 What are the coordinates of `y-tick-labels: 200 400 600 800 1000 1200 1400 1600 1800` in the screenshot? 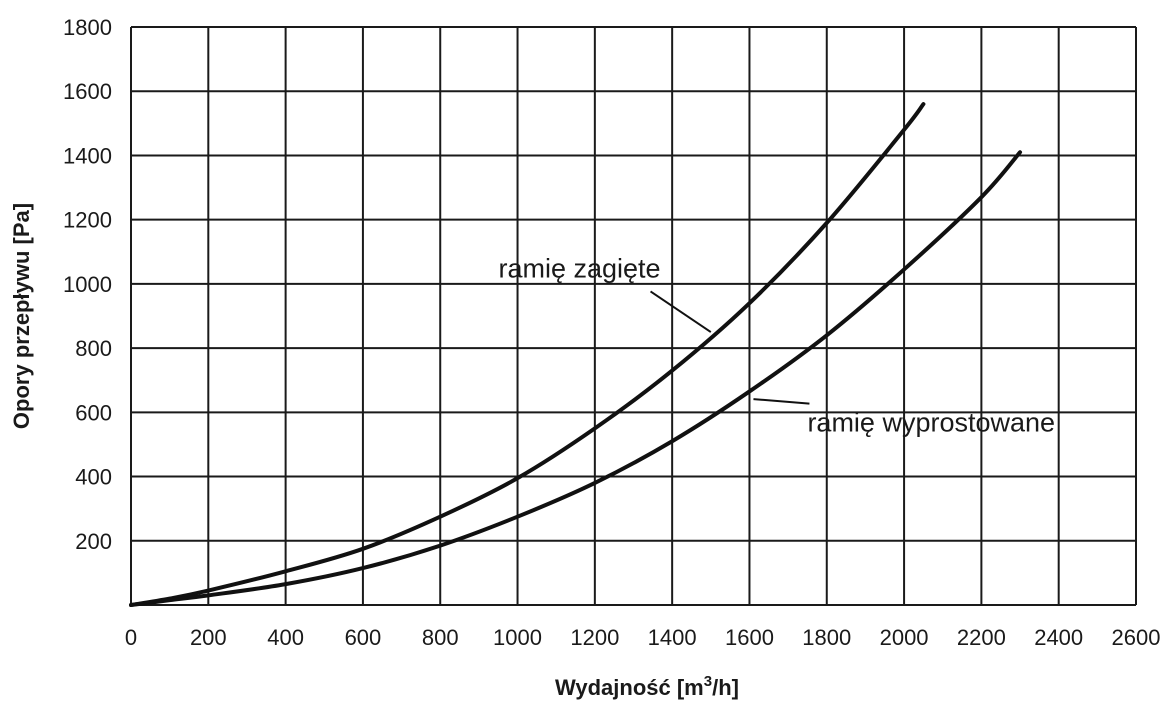 It's located at (87, 284).